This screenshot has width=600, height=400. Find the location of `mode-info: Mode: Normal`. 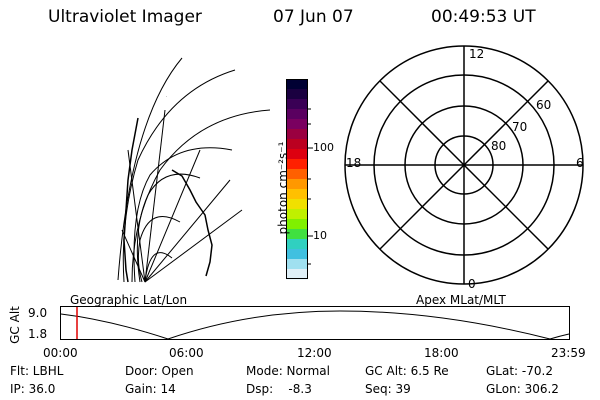

mode-info: Mode: Normal is located at coordinates (288, 371).